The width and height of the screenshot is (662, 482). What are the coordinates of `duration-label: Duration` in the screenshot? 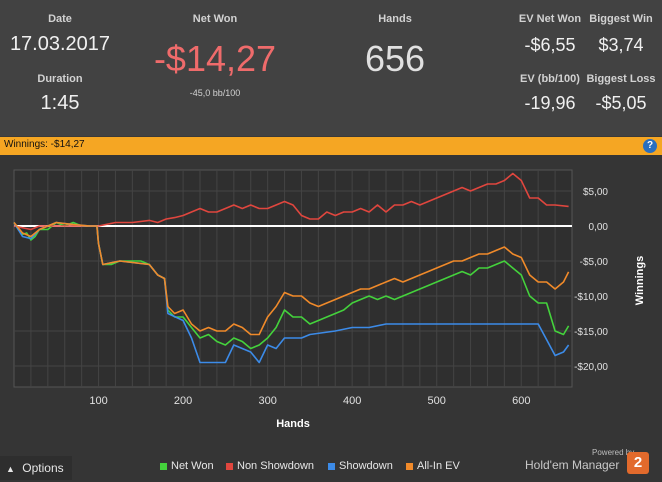 It's located at (60, 79).